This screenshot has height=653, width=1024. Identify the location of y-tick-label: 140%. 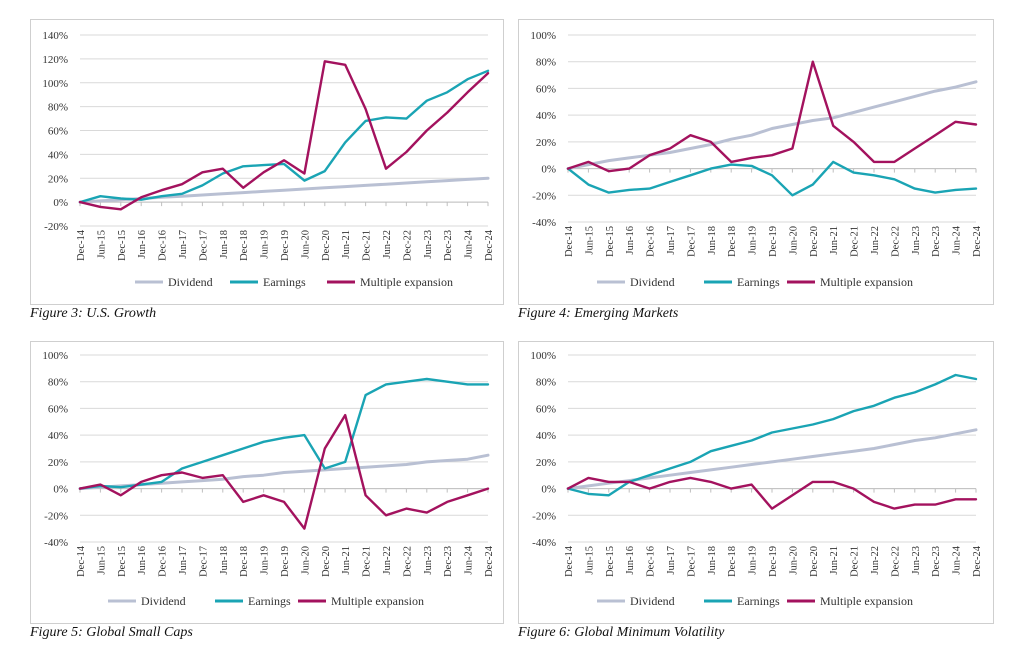
(55, 36).